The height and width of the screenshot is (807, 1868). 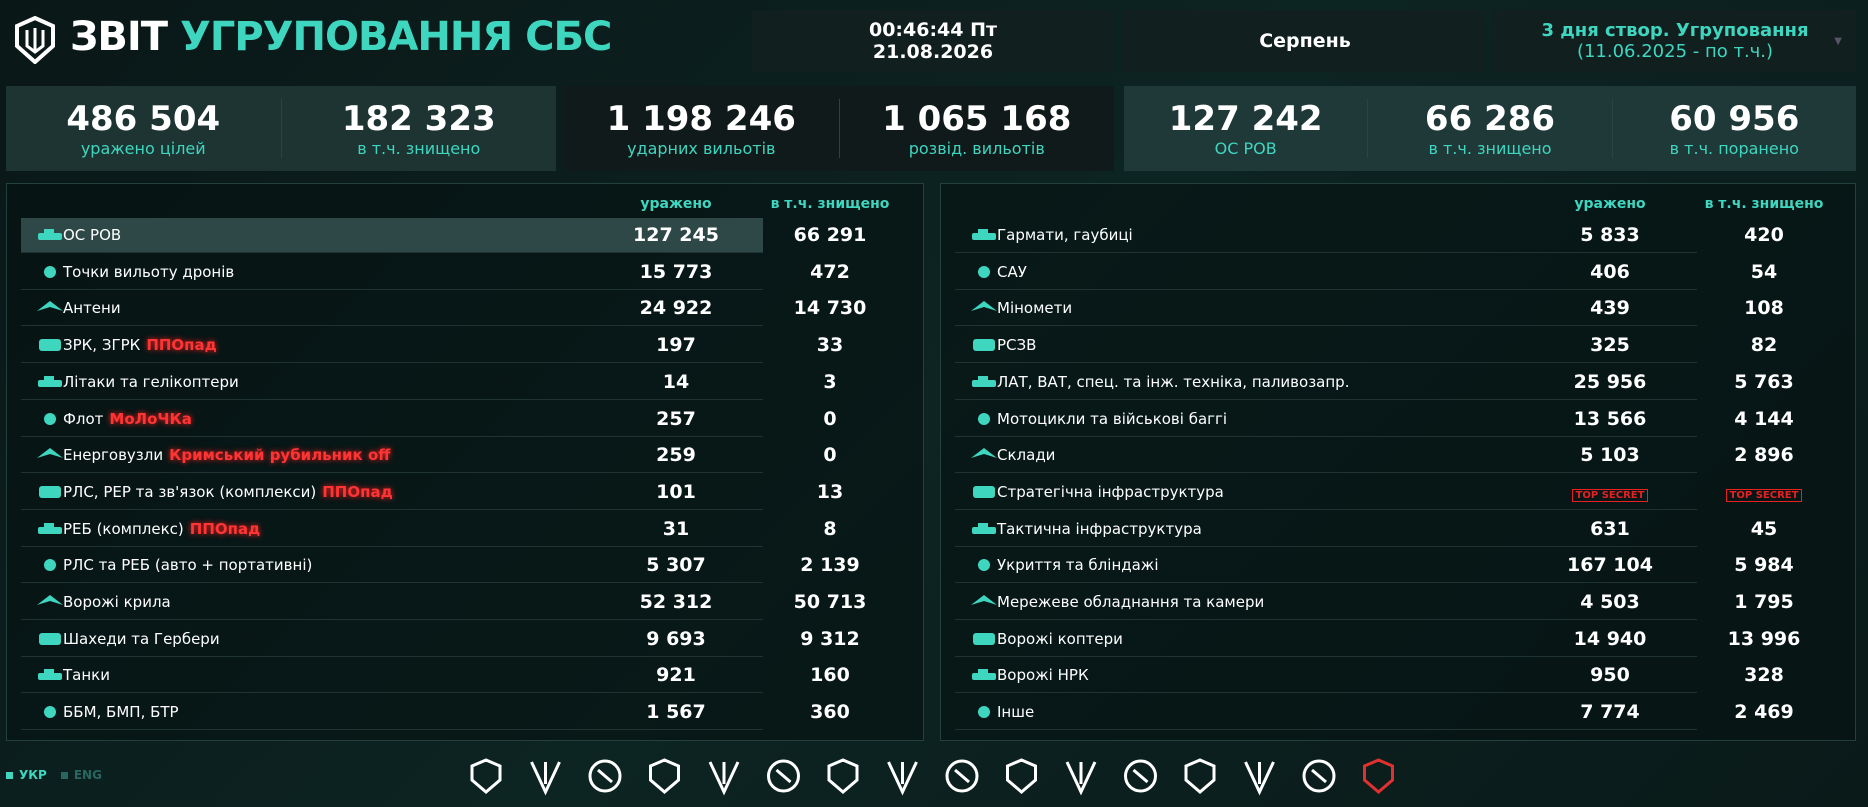 What do you see at coordinates (1734, 128) in the screenshot?
I see `stat: 60 956 в т.ч. поранено` at bounding box center [1734, 128].